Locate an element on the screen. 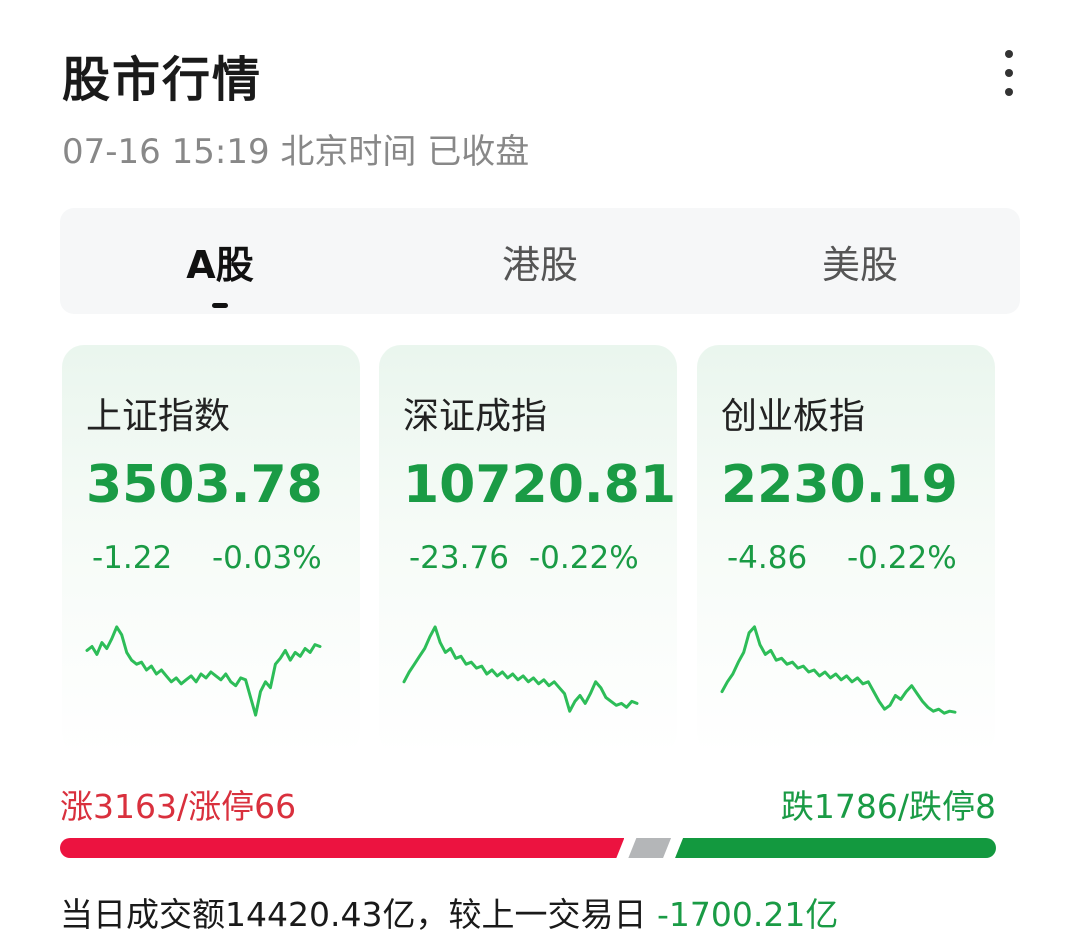 This screenshot has height=940, width=1080. breadth-flat-segment is located at coordinates (649, 848).